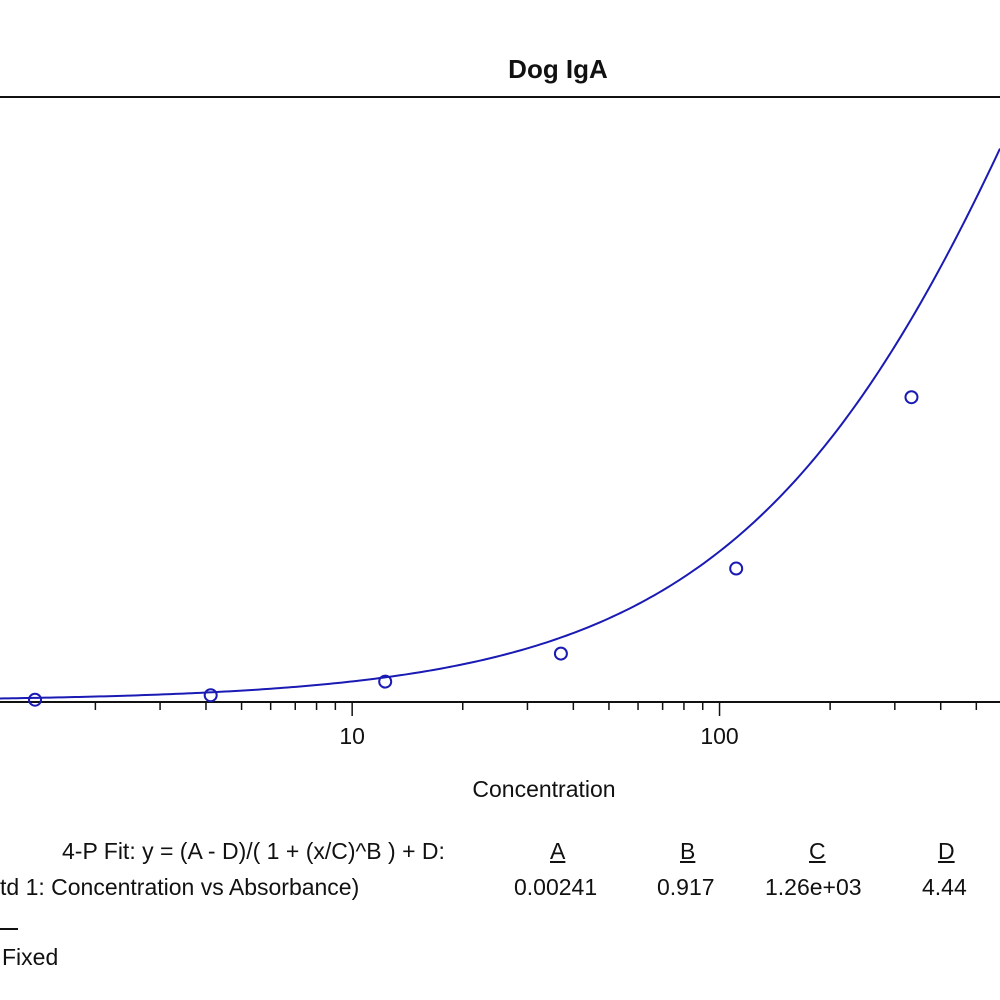 The height and width of the screenshot is (1000, 1000). I want to click on param-value-c: 1.26e+03, so click(813, 887).